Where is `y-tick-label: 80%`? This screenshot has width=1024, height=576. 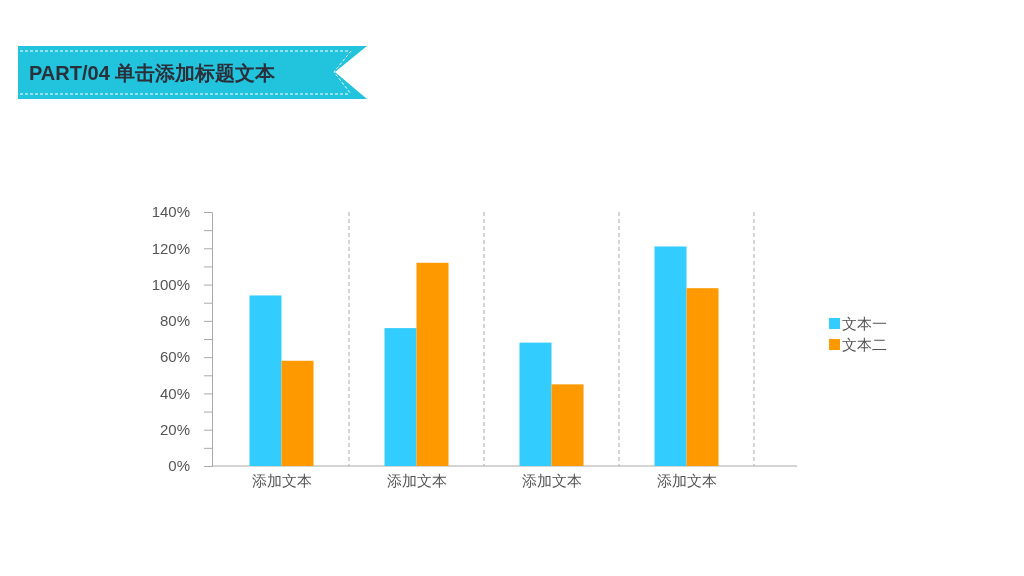
y-tick-label: 80% is located at coordinates (174, 321).